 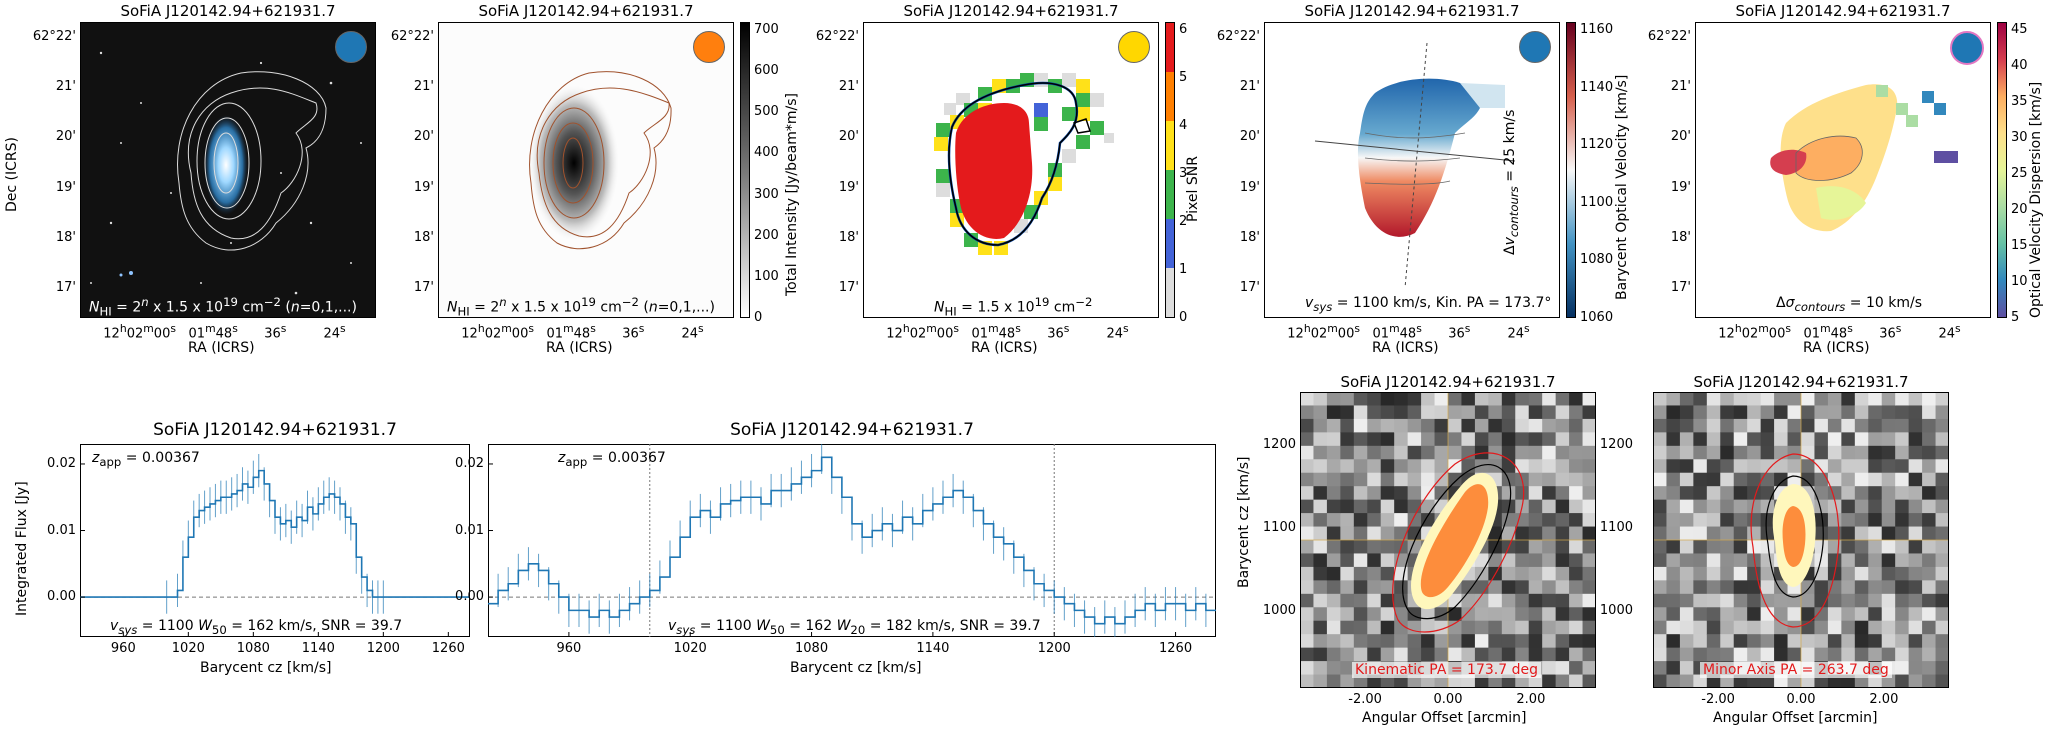 I want to click on cbar-tick: 600, so click(x=766, y=71).